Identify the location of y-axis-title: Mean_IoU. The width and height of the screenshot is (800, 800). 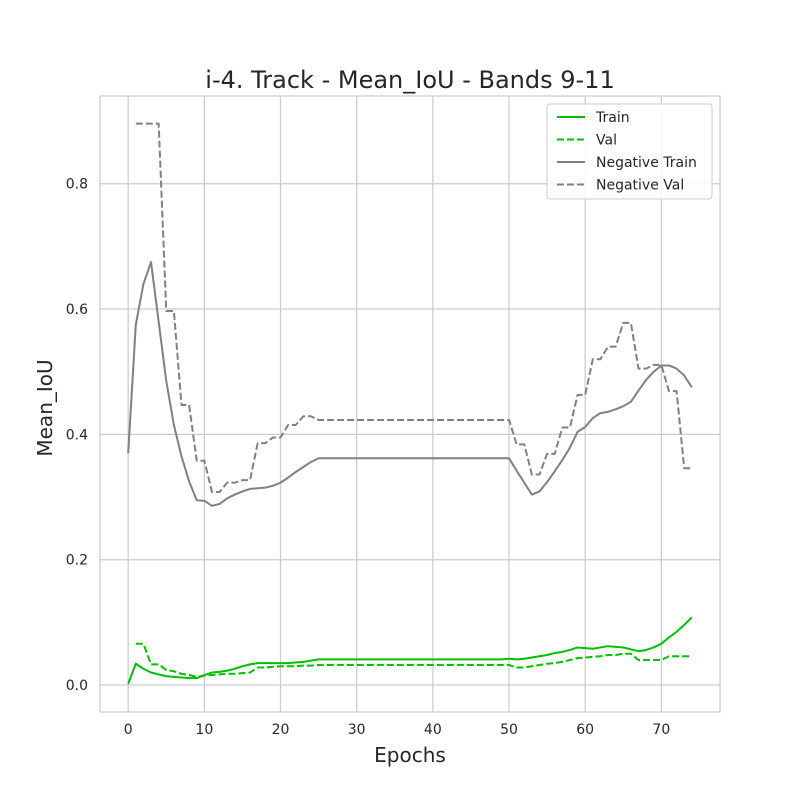
(45, 407).